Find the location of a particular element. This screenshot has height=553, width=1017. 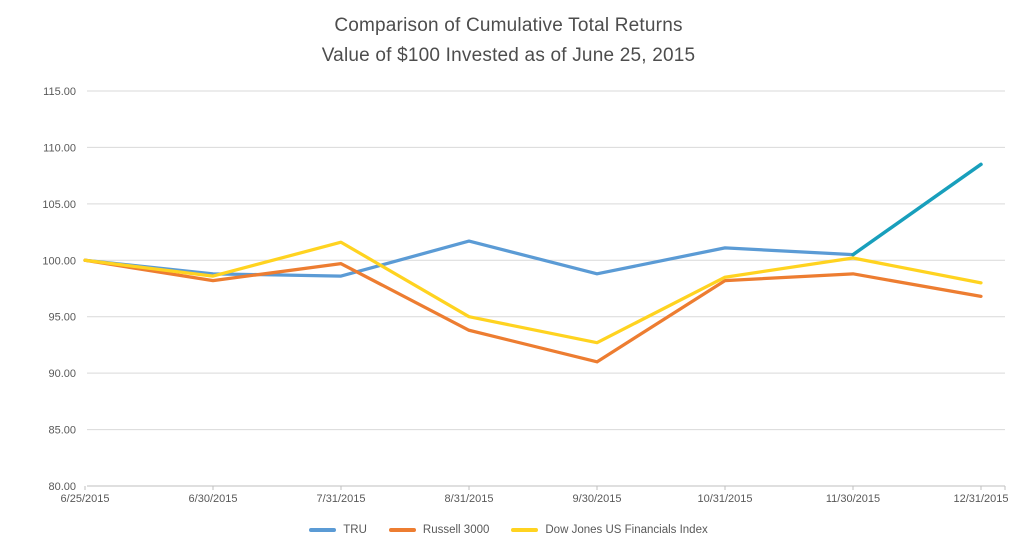

y-tick-label: 110.00 is located at coordinates (59, 148).